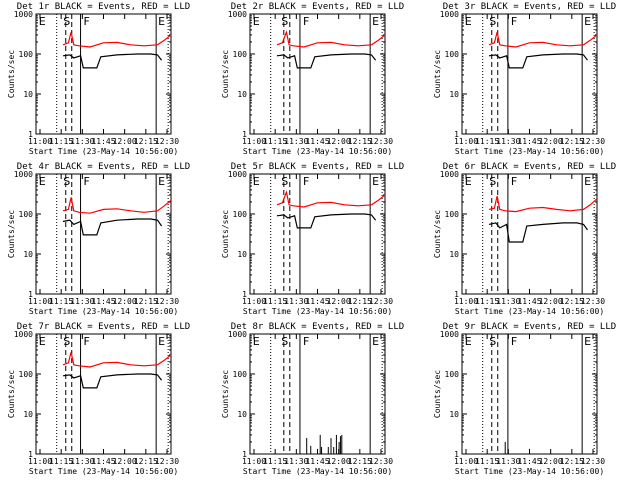  I want to click on chart-title: Det 4r BLACK = Events, RED = LLD, so click(103, 167).